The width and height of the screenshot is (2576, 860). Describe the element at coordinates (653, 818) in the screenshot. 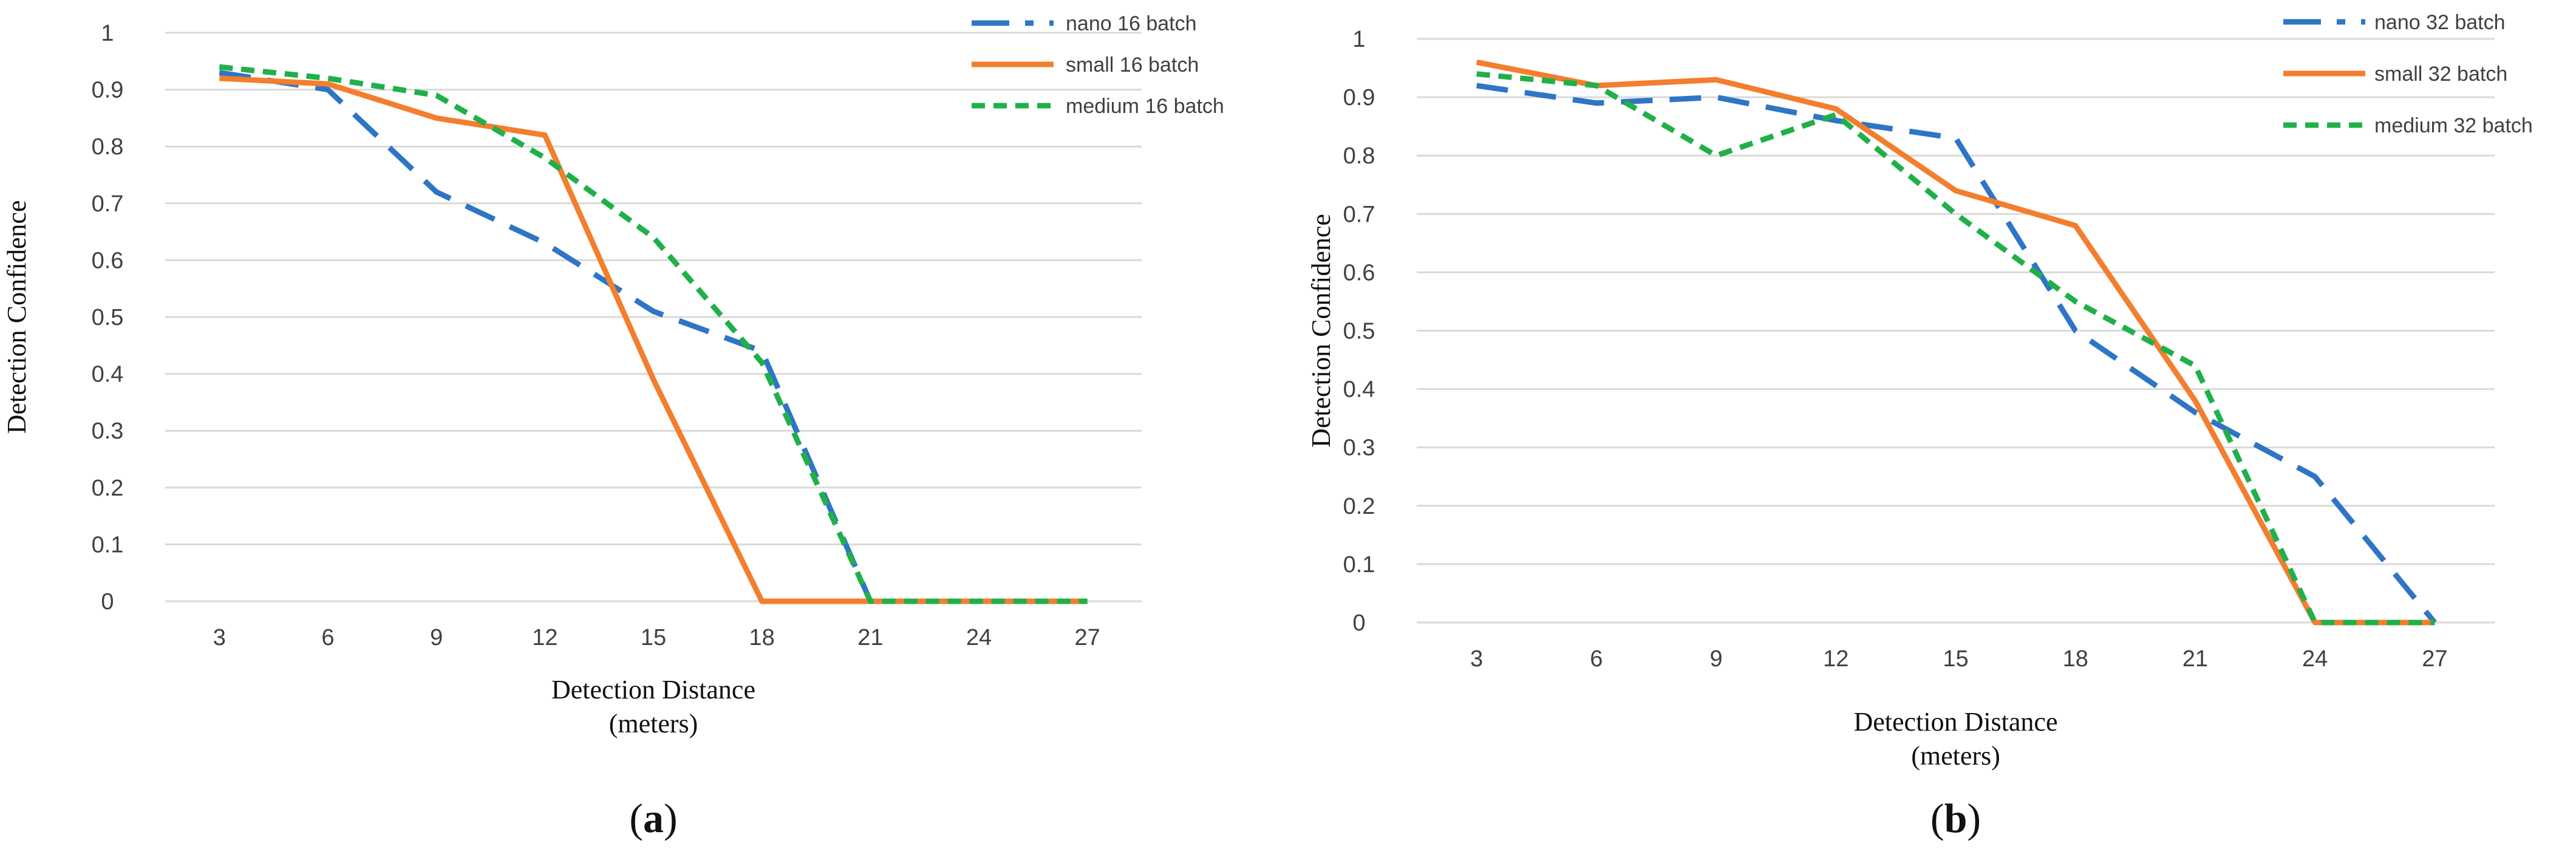

I see `panel-label: (a)` at that location.